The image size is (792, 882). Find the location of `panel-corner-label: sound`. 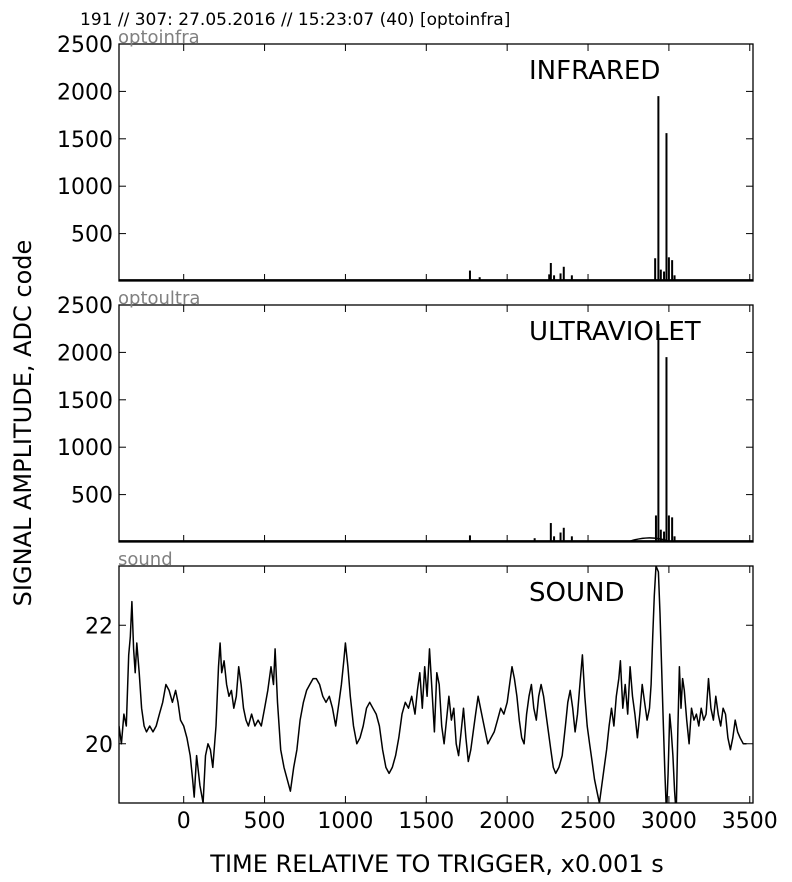

panel-corner-label: sound is located at coordinates (145, 559).